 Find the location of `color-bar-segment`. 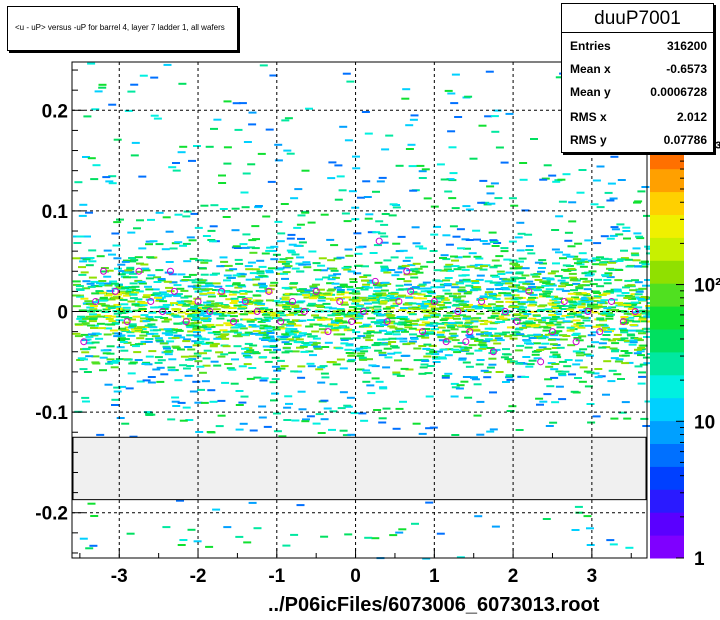

color-bar-segment is located at coordinates (667, 547).